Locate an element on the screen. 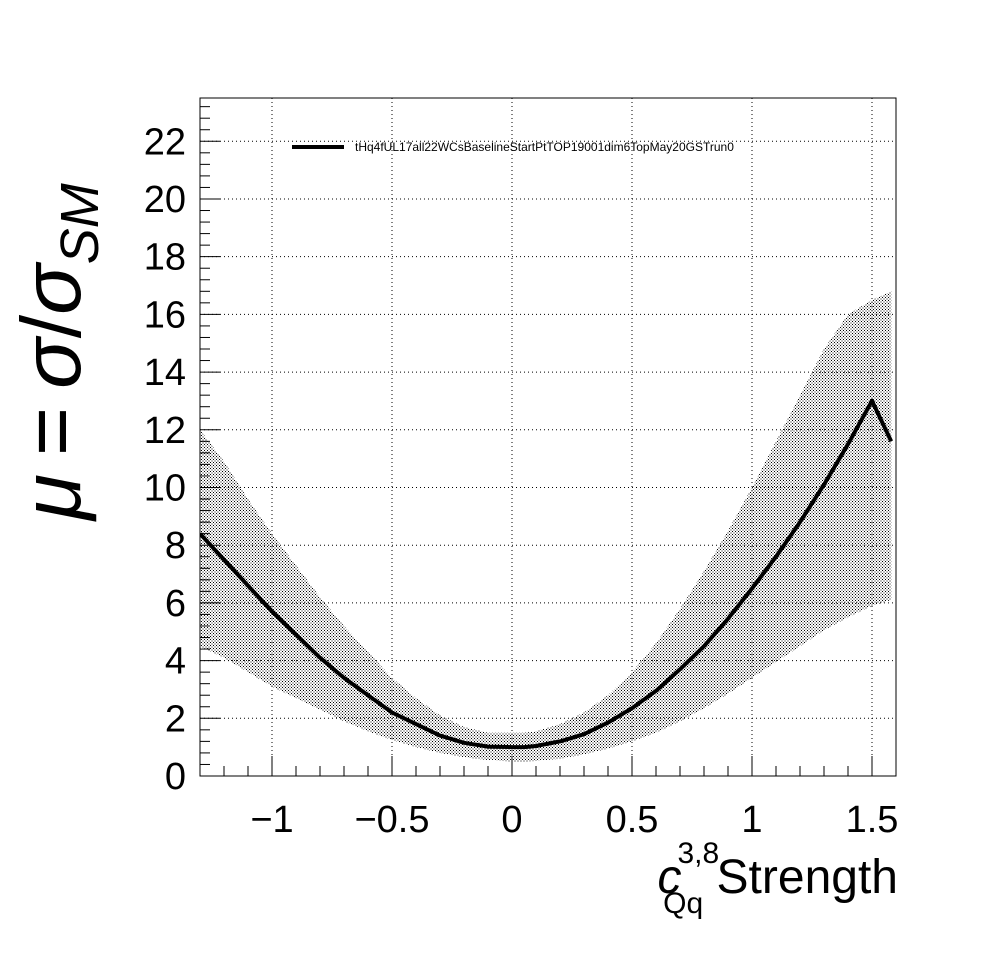  y-tick-label: 6 is located at coordinates (175, 604).